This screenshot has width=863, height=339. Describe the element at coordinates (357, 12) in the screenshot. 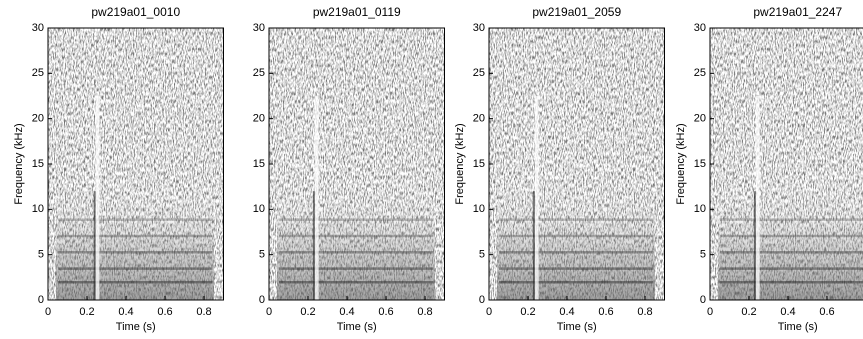

I see `chart-title: pw219a01_0119` at that location.